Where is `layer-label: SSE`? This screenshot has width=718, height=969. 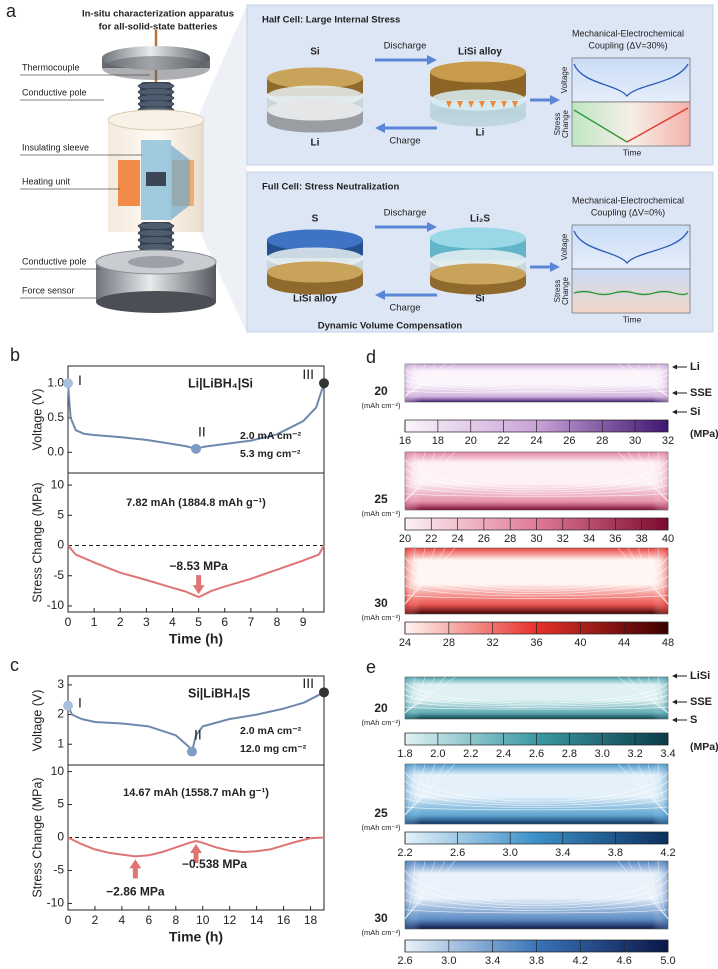 layer-label: SSE is located at coordinates (701, 702).